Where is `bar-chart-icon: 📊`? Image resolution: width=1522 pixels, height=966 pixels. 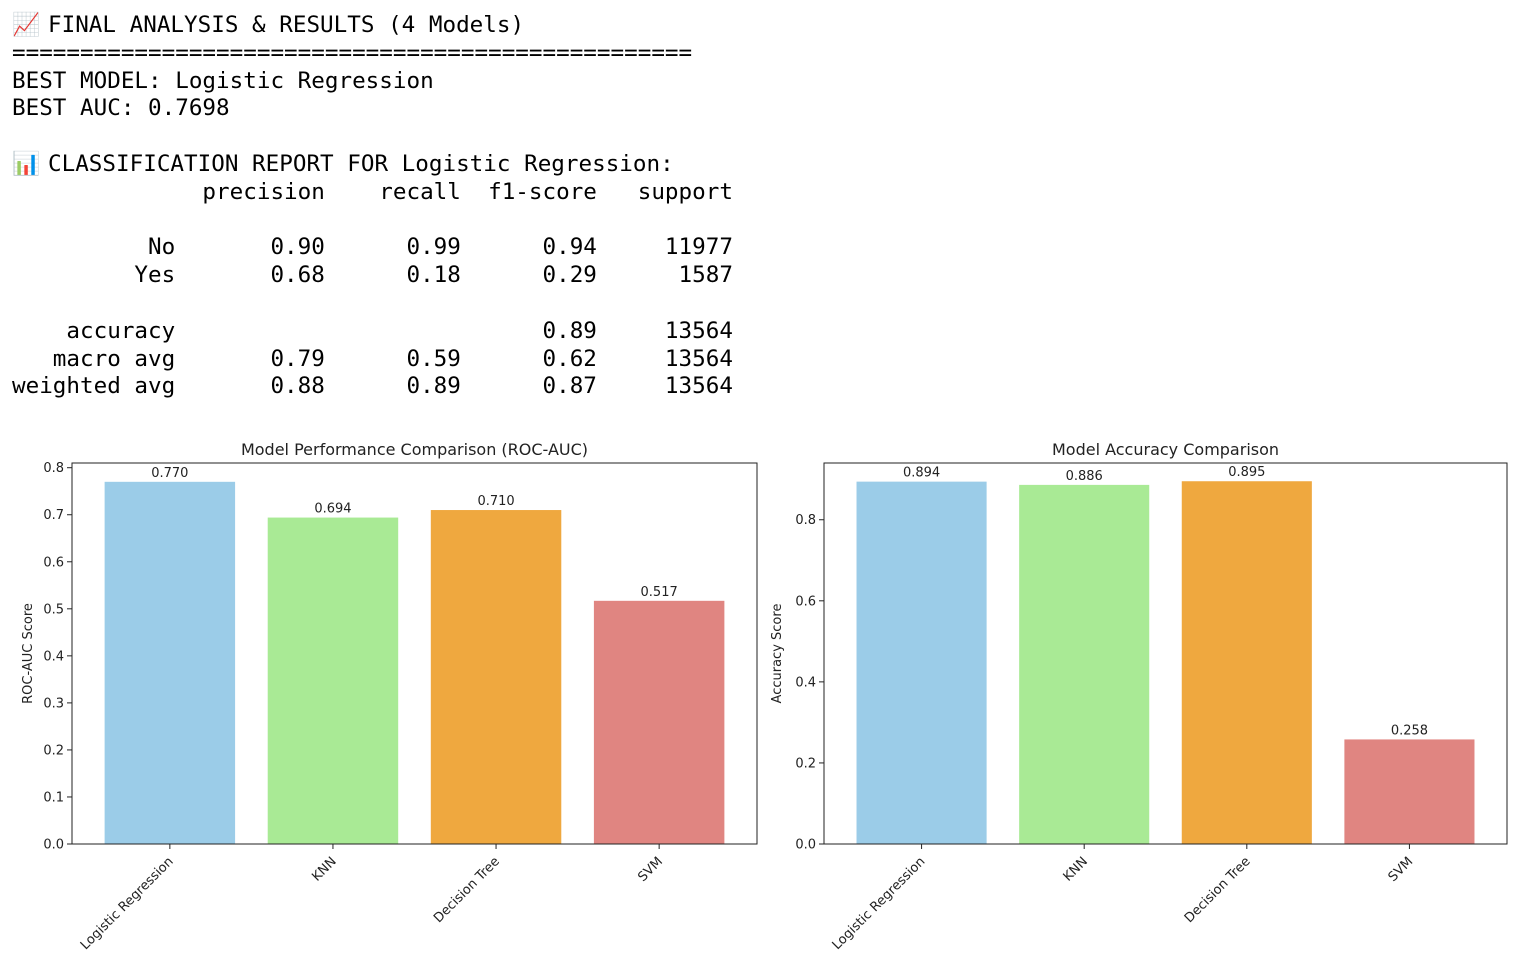 bar-chart-icon: 📊 is located at coordinates (26, 163).